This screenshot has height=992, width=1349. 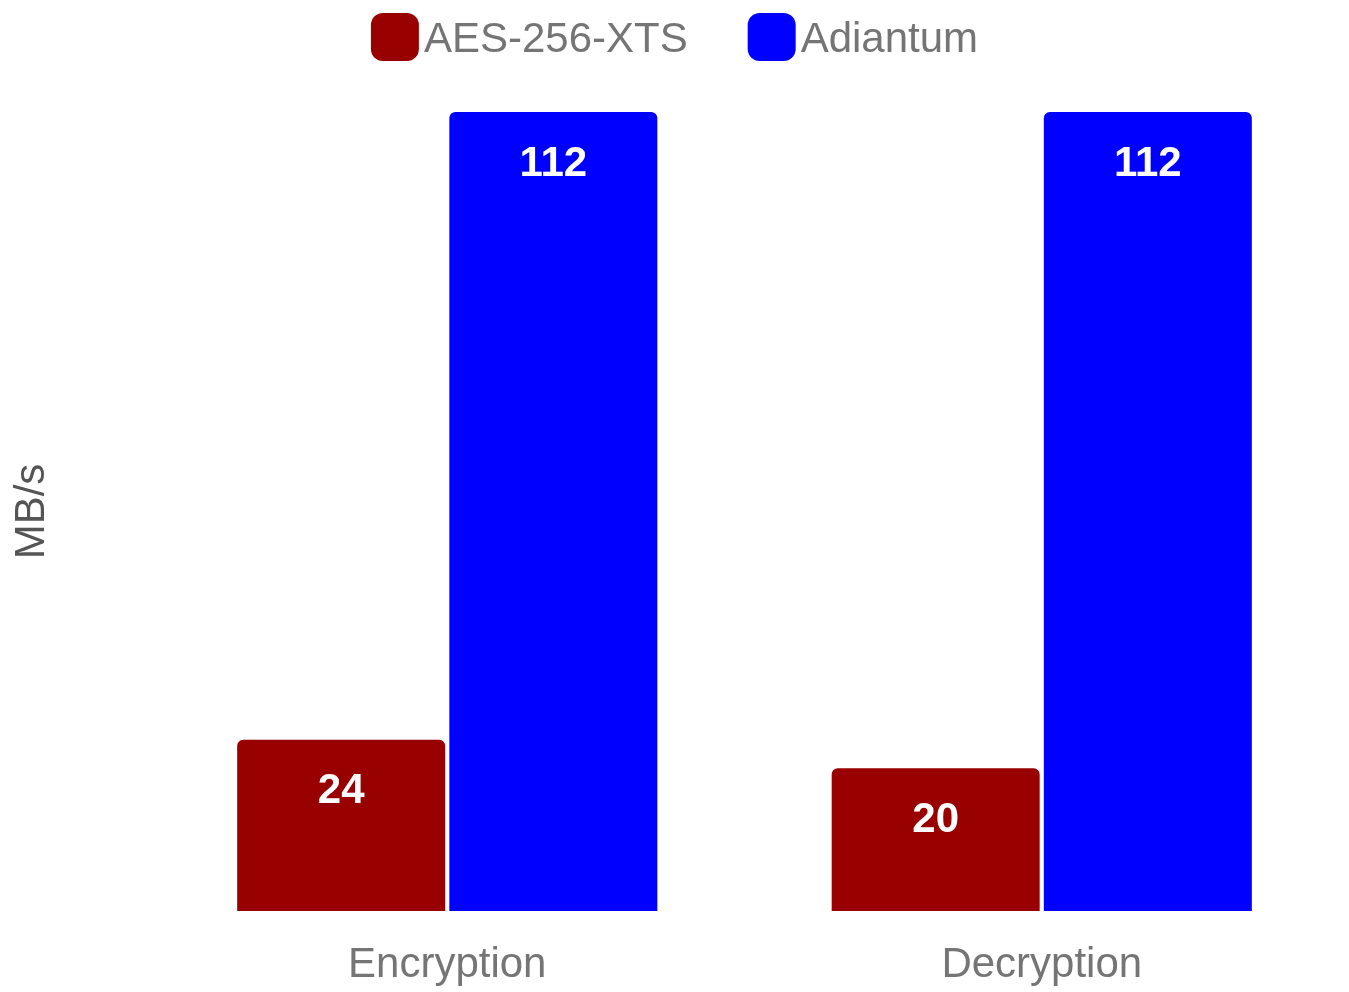 I want to click on data-label: 24, so click(x=341, y=789).